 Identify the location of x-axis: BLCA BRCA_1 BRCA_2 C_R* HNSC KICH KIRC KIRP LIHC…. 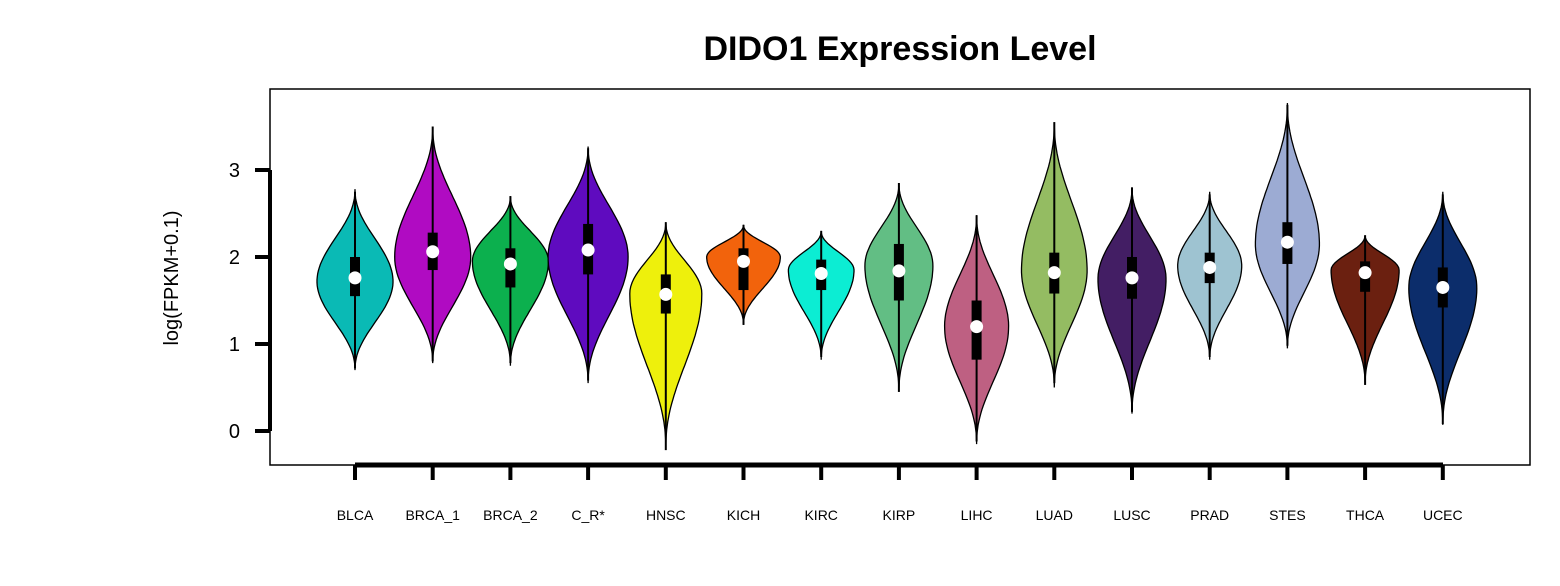
(900, 492).